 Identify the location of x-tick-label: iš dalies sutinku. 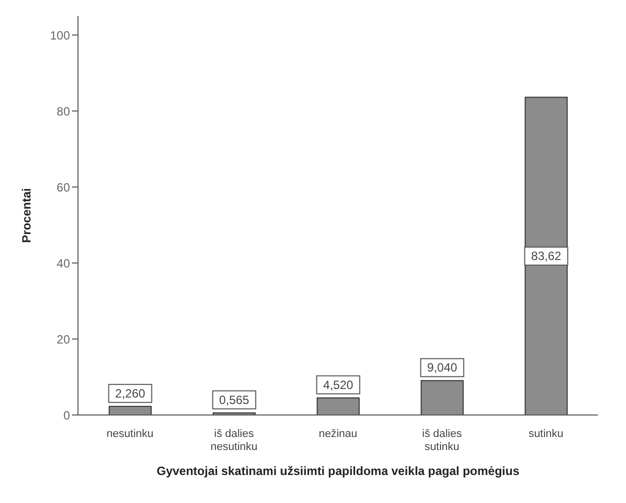
(442, 440).